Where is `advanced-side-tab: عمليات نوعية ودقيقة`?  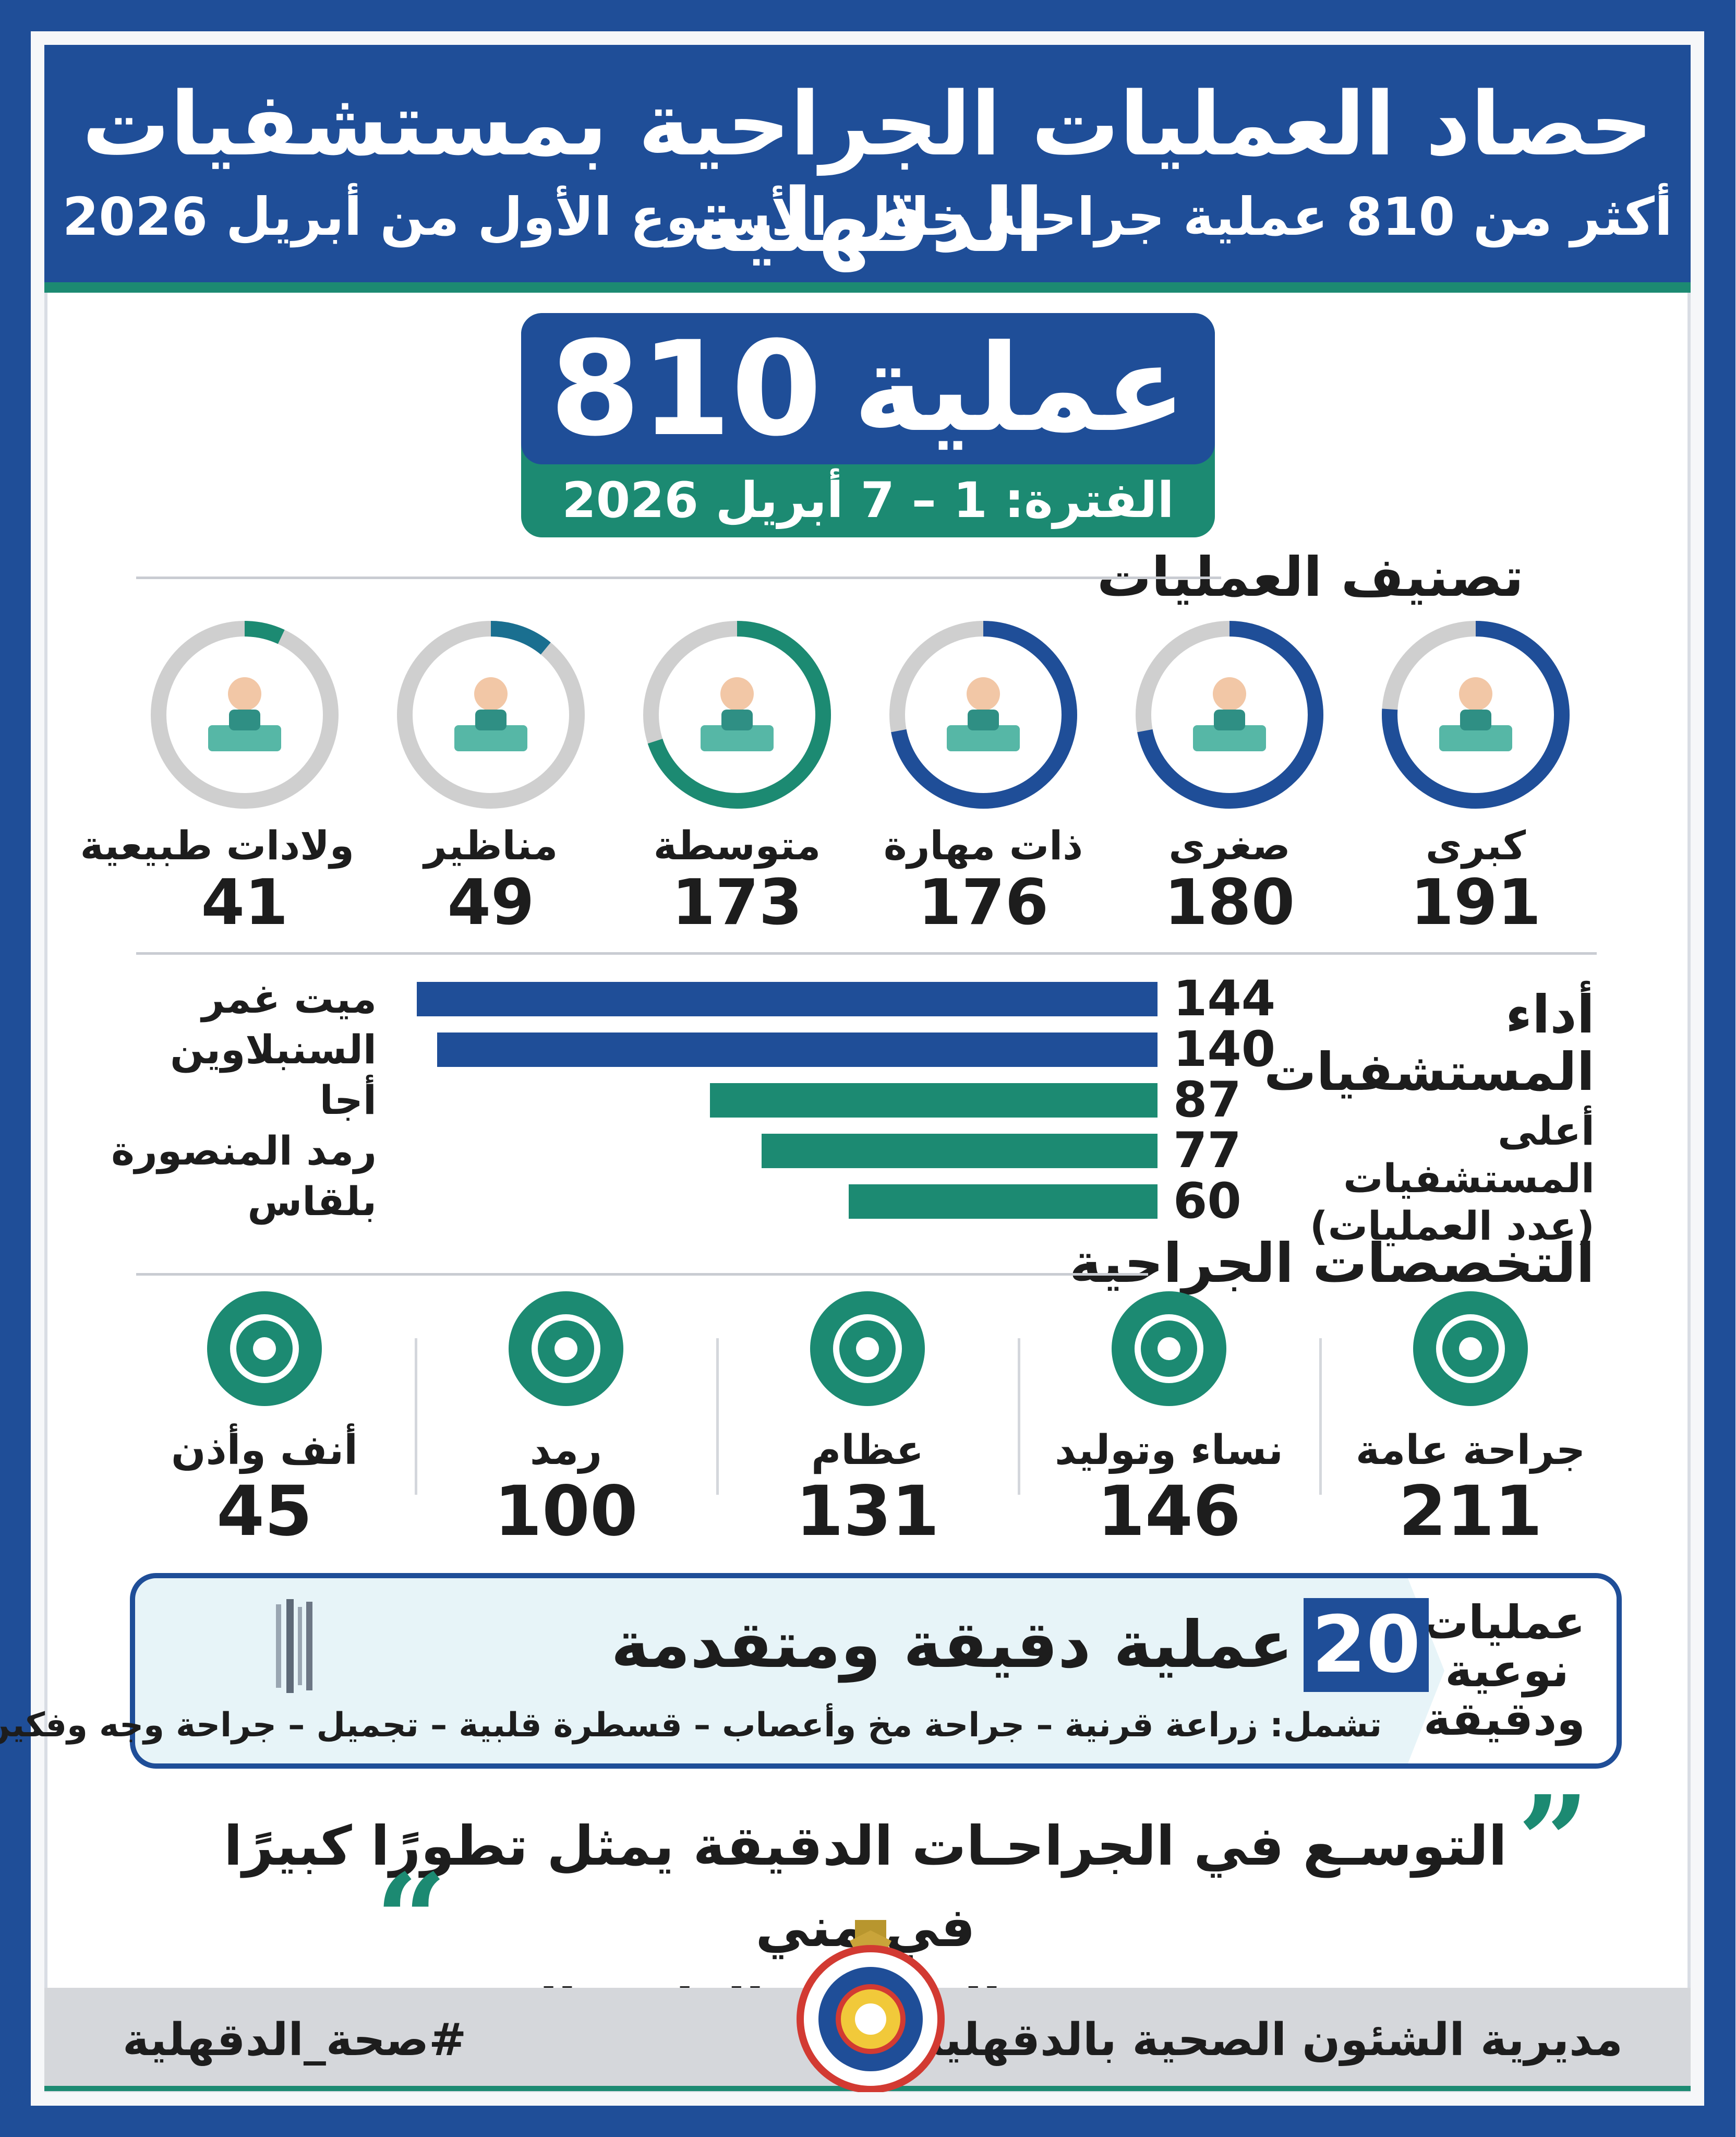 advanced-side-tab: عمليات نوعية ودقيقة is located at coordinates (1512, 1670).